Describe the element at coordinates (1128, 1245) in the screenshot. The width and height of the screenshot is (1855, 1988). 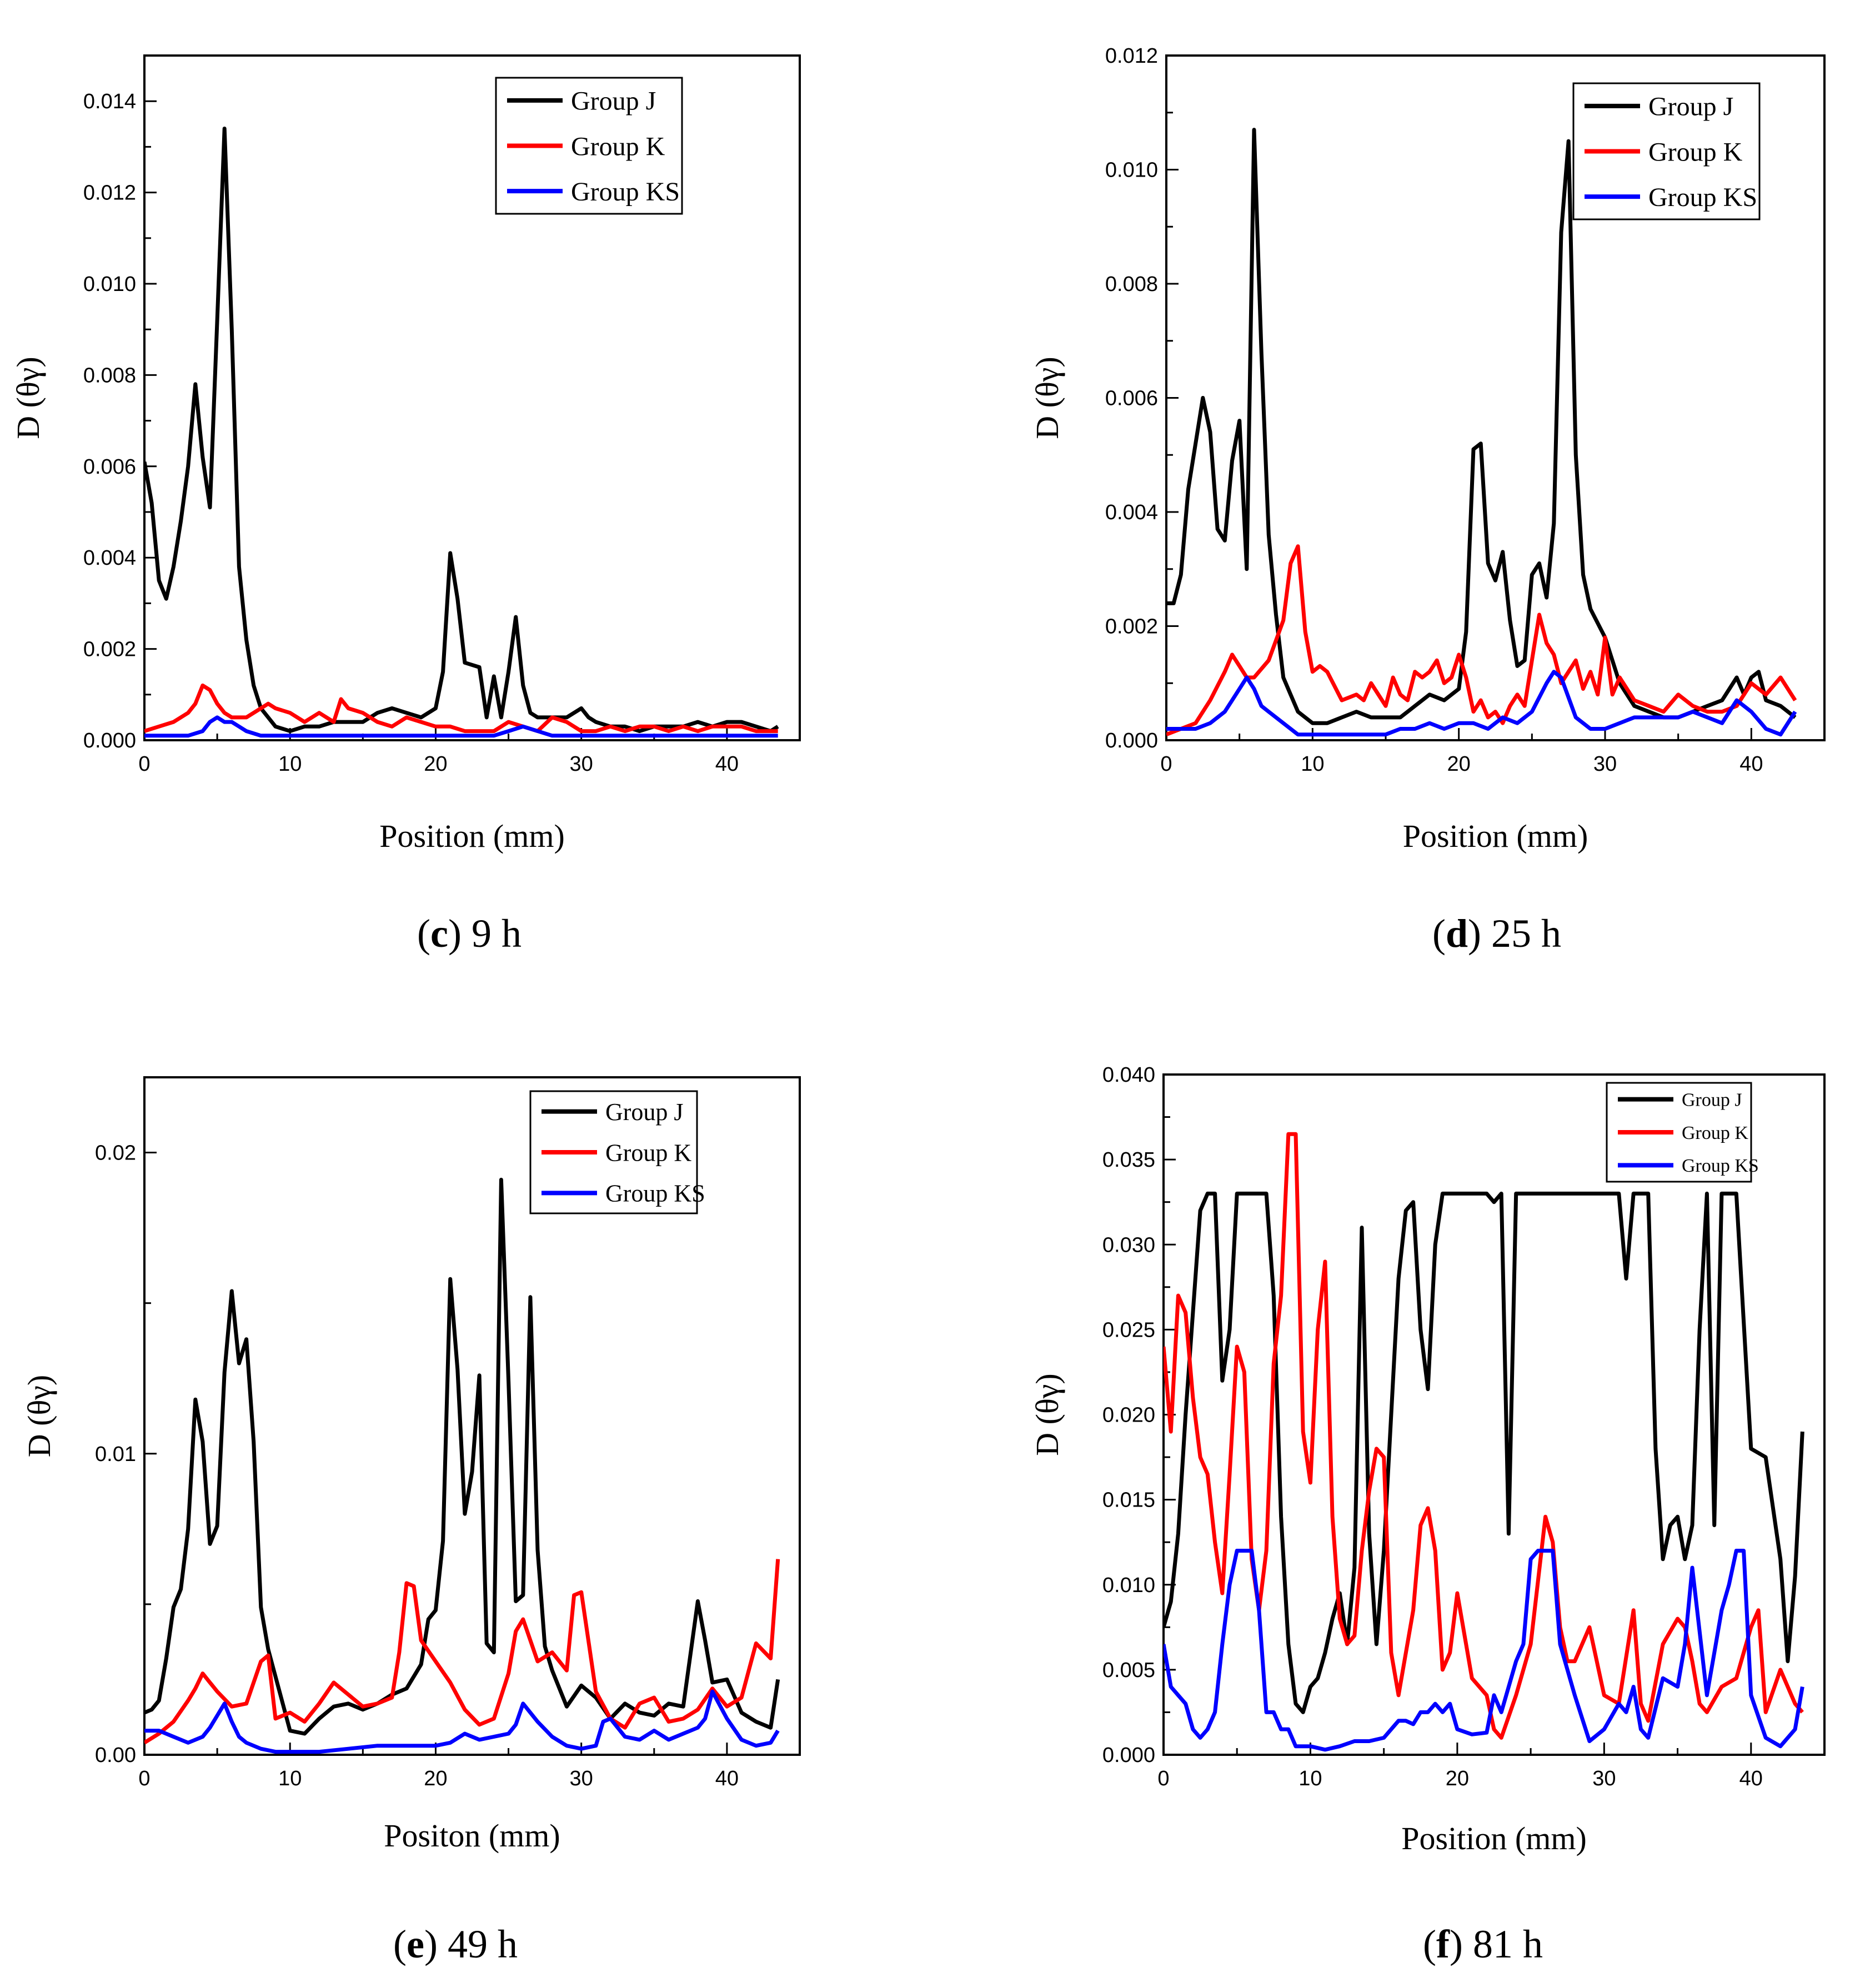
I see `y-tick-label: 0.030` at that location.